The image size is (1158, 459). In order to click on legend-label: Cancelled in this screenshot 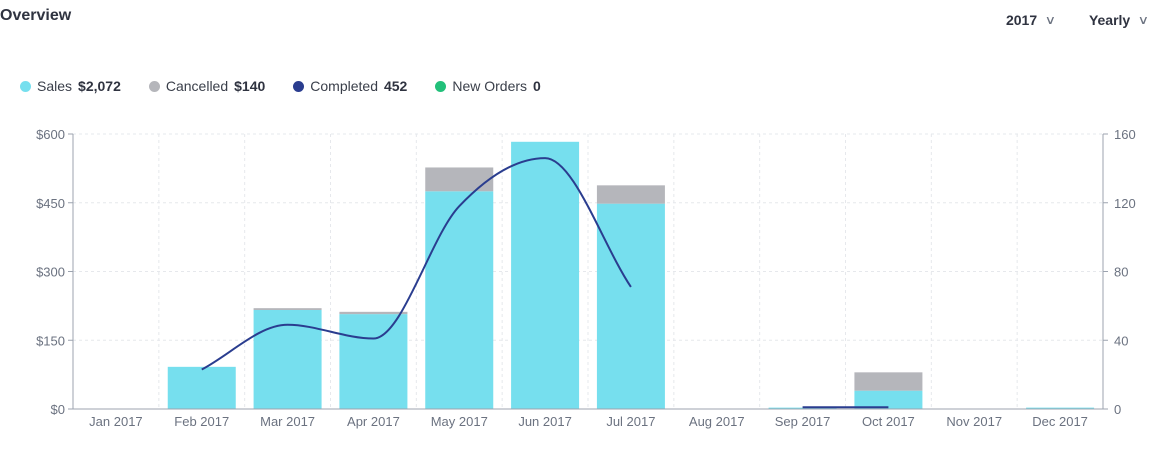, I will do `click(197, 86)`.